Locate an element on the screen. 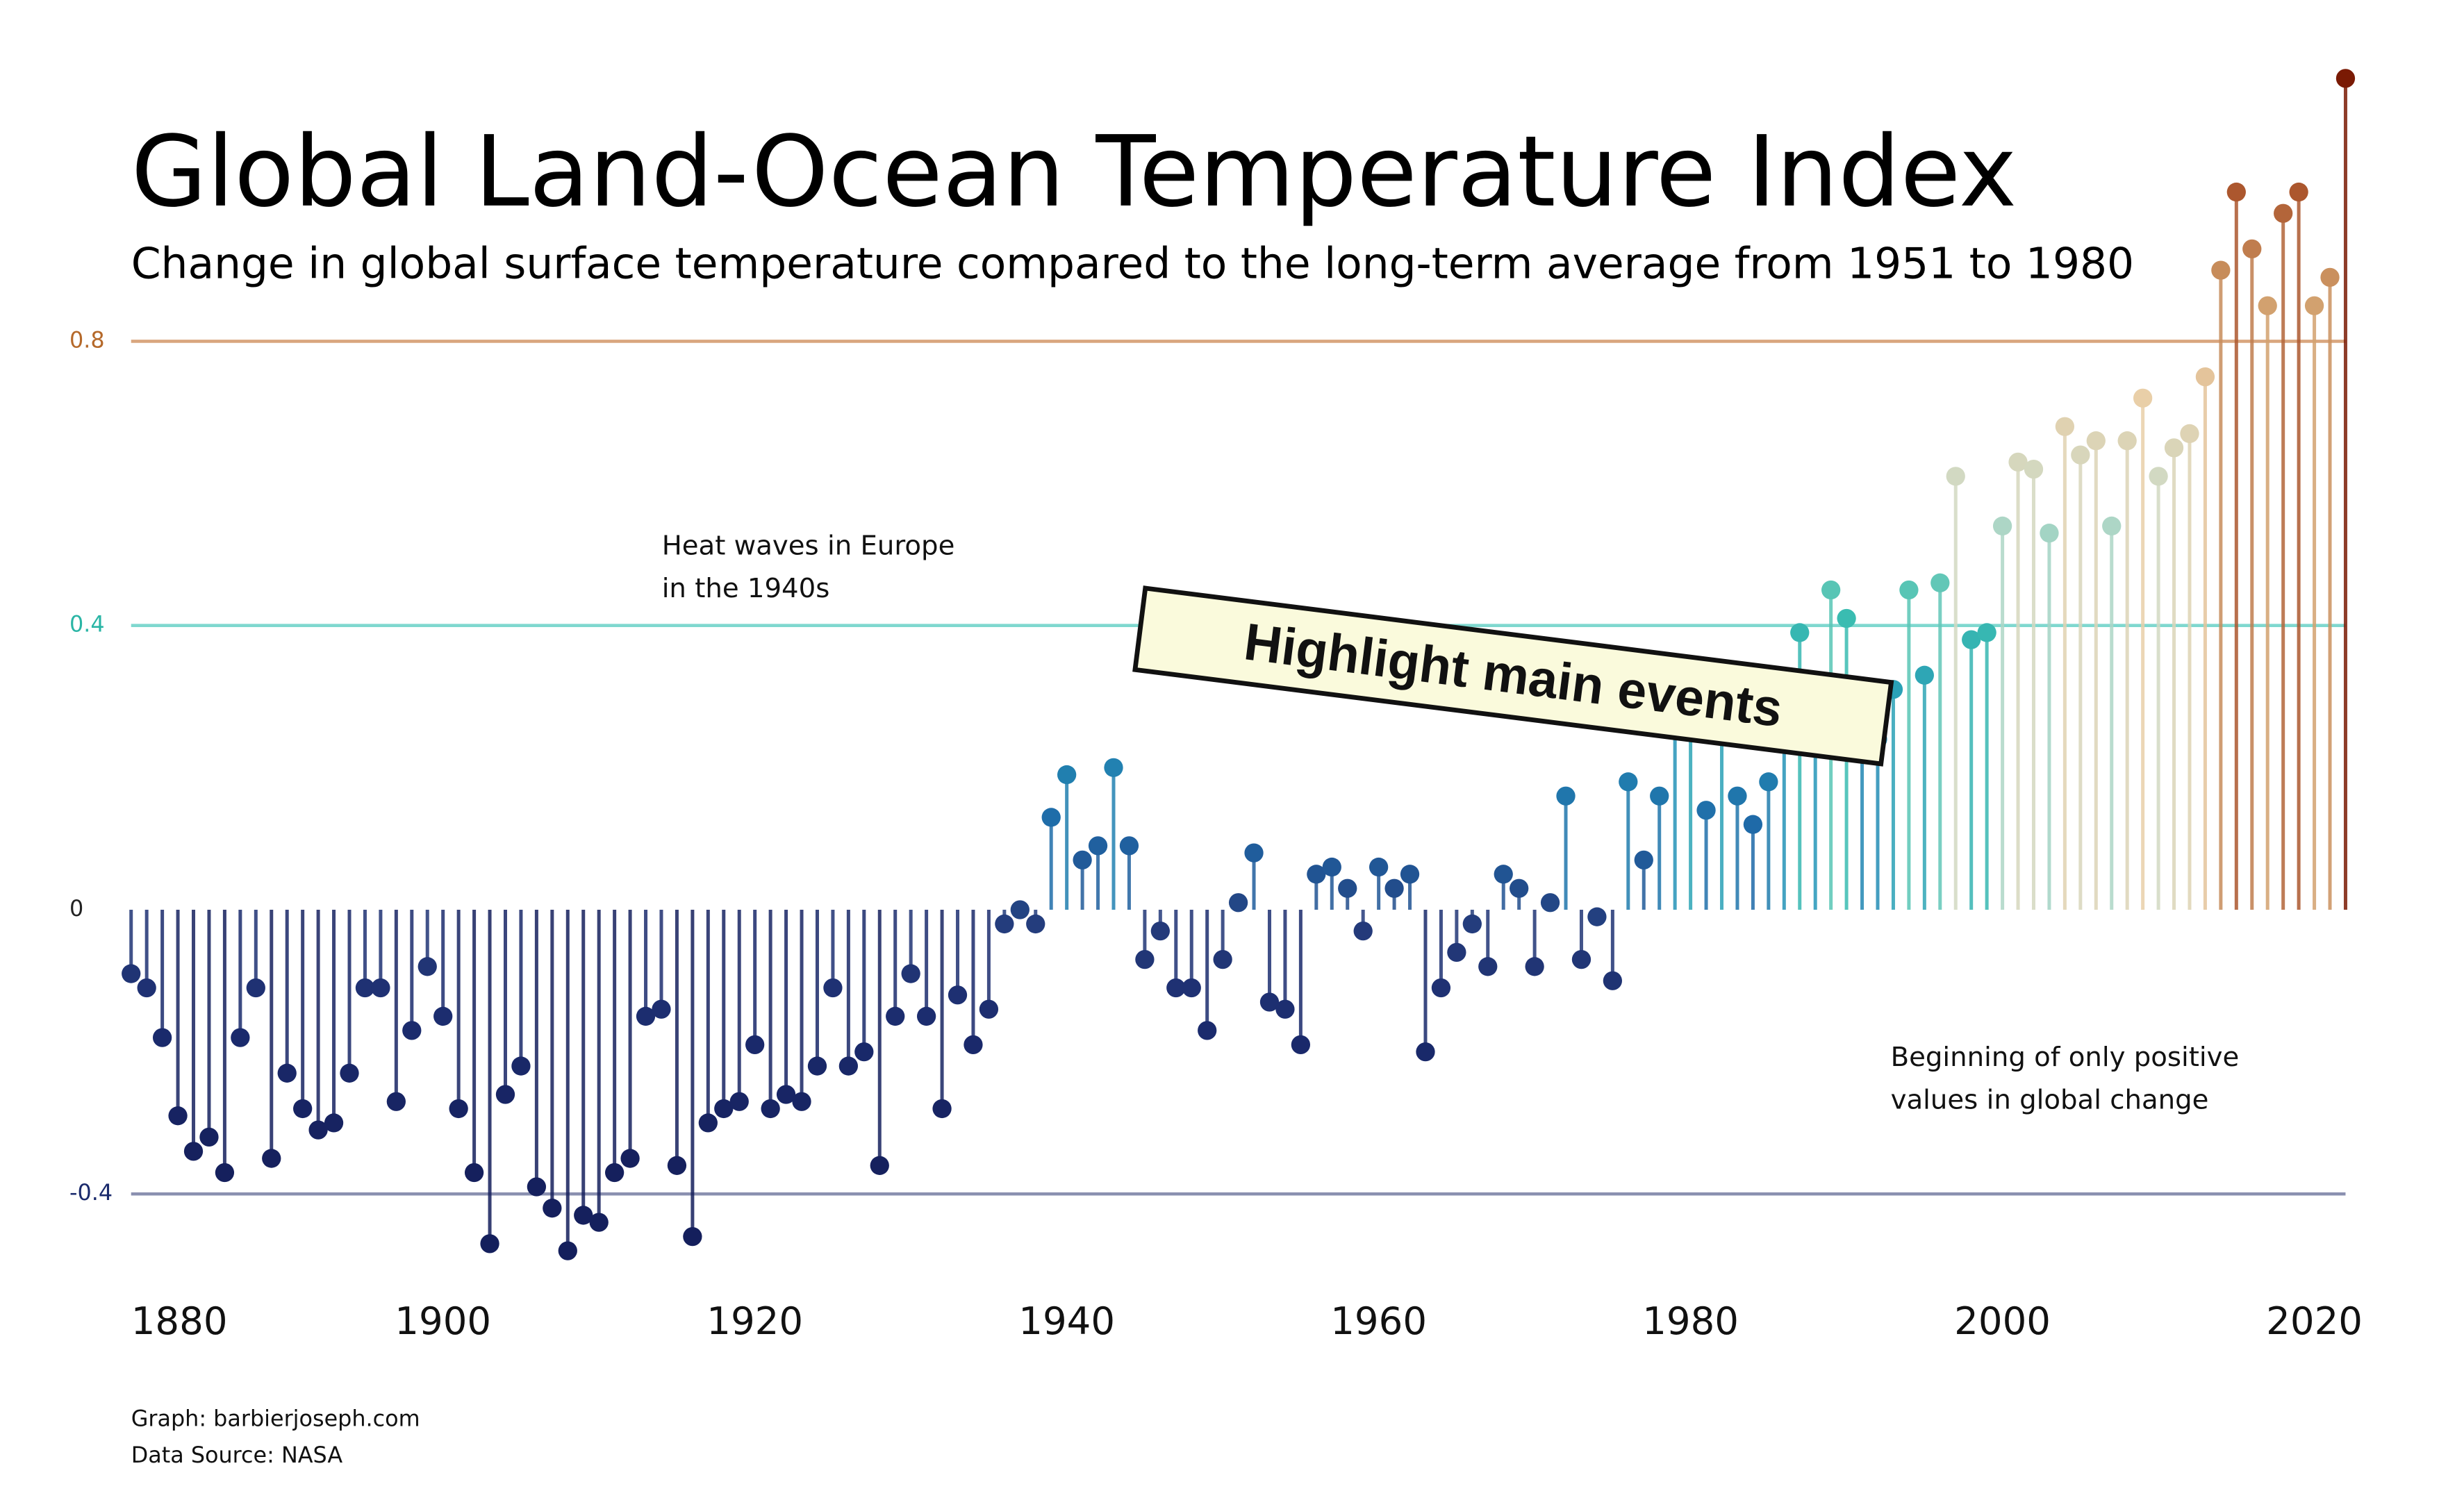 This screenshot has height=1491, width=2464. annotation: in the 1940s is located at coordinates (746, 588).